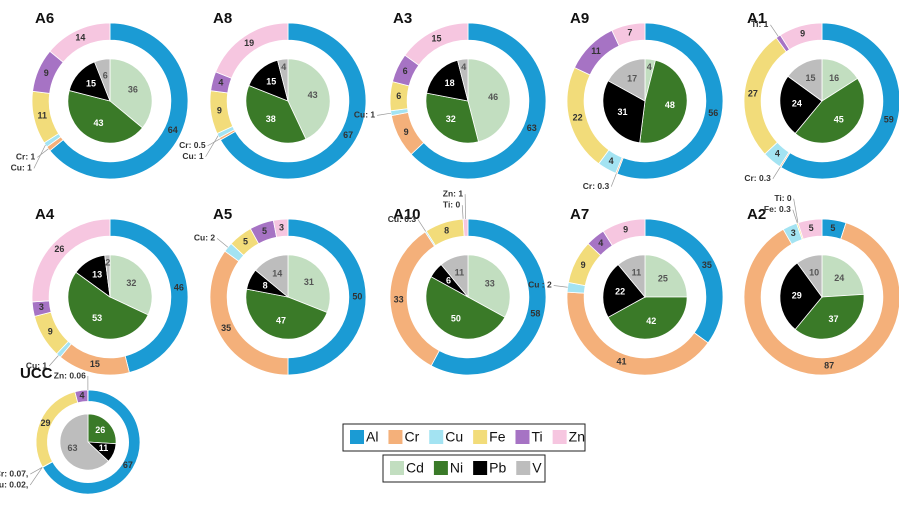  What do you see at coordinates (446, 230) in the screenshot?
I see `outer-value-label: 8` at bounding box center [446, 230].